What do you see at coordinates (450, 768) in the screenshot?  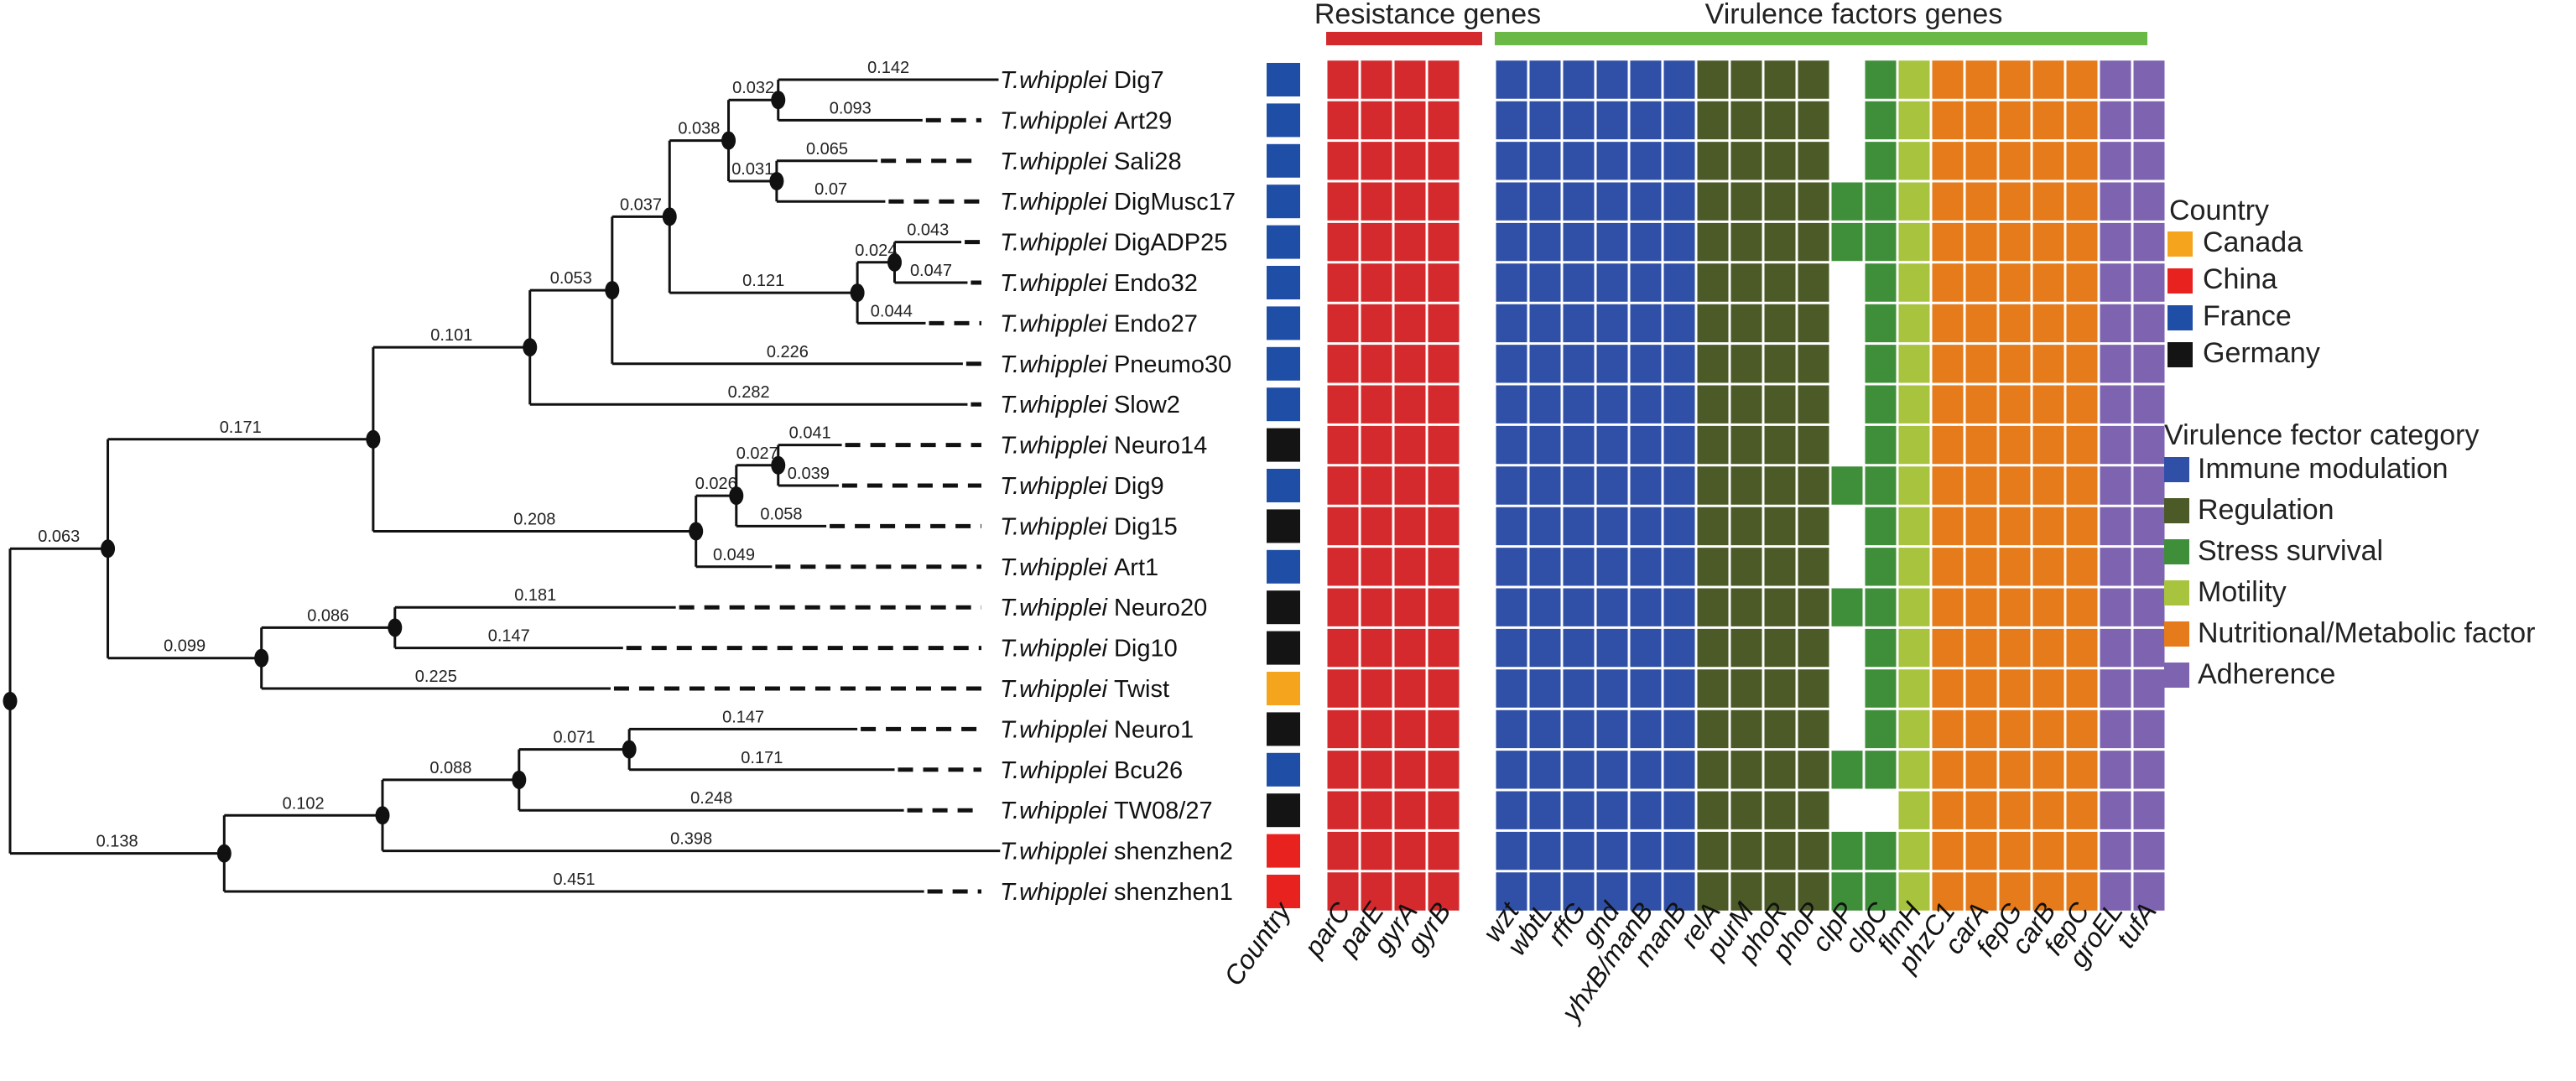 I see `branch-length-label: 0.088` at bounding box center [450, 768].